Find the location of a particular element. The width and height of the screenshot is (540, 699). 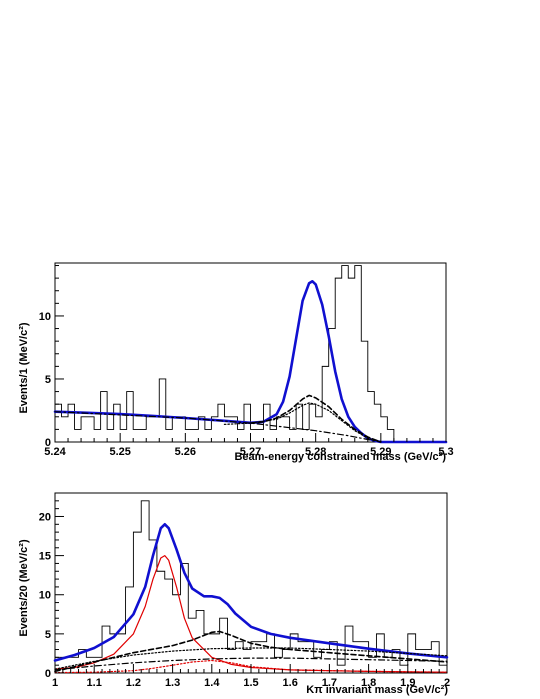

bottom-x-tick-label: 2 is located at coordinates (447, 683).